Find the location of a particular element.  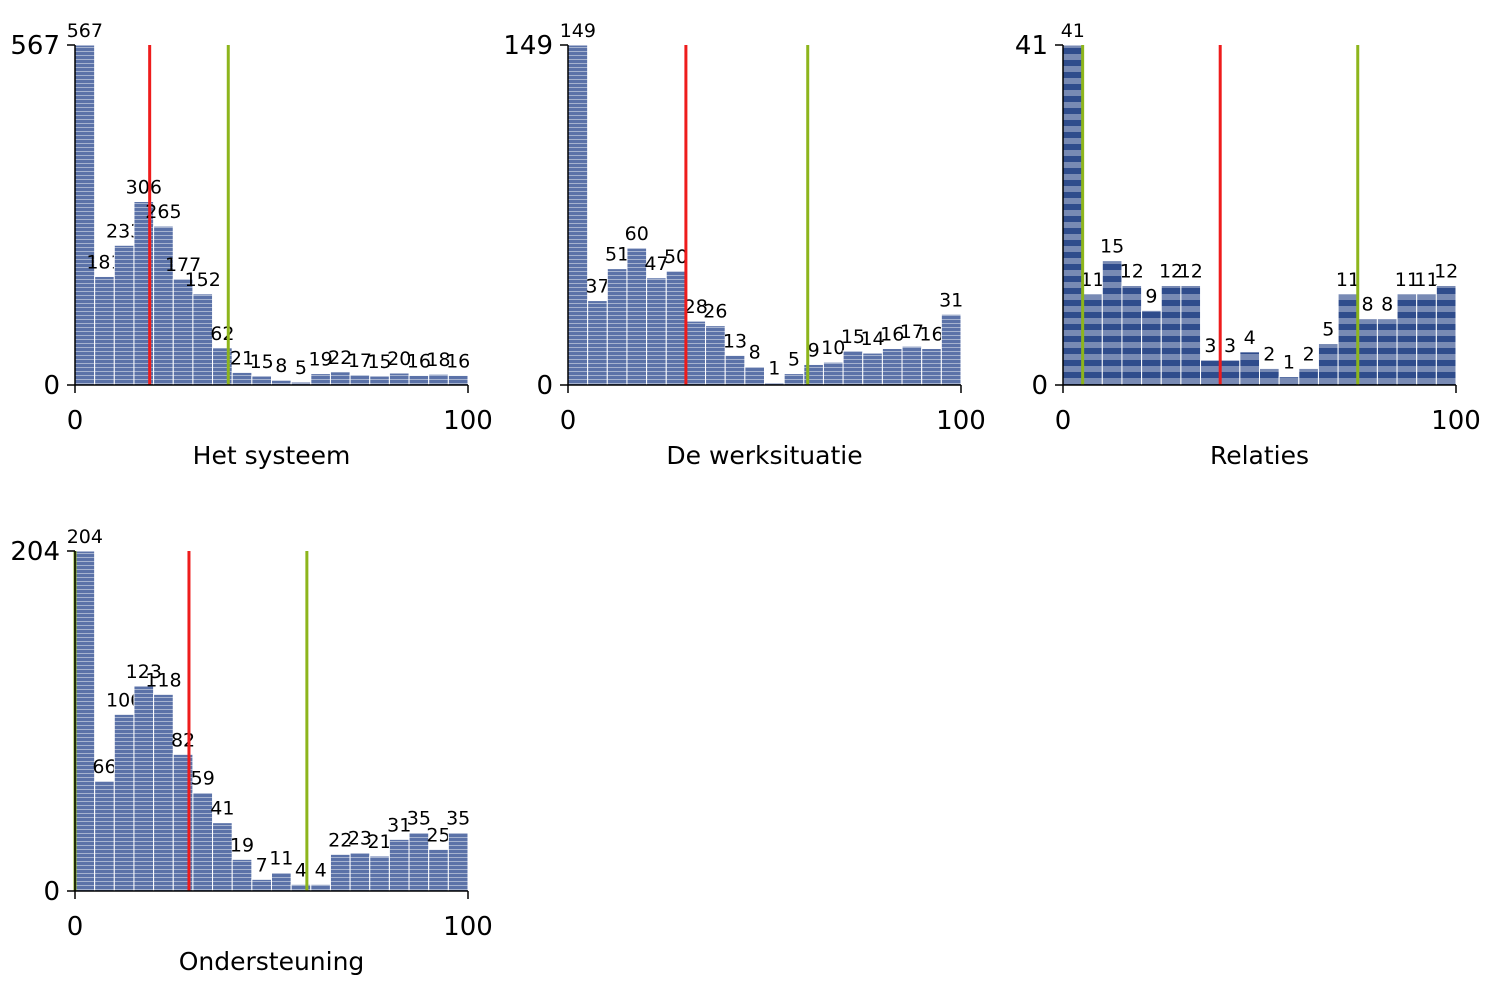

value-label: 17 is located at coordinates (912, 332).